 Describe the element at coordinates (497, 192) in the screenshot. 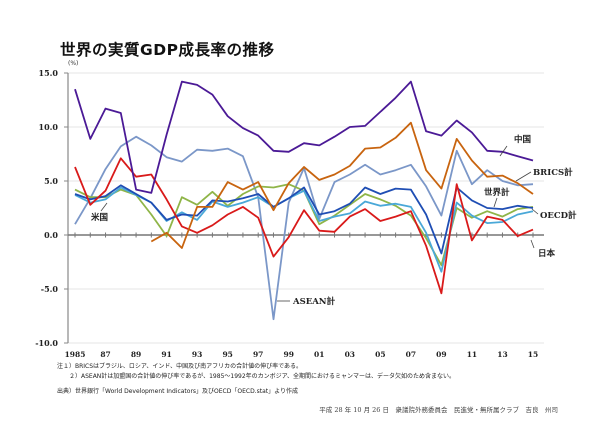

I see `series-label-世界計: 世界計` at that location.